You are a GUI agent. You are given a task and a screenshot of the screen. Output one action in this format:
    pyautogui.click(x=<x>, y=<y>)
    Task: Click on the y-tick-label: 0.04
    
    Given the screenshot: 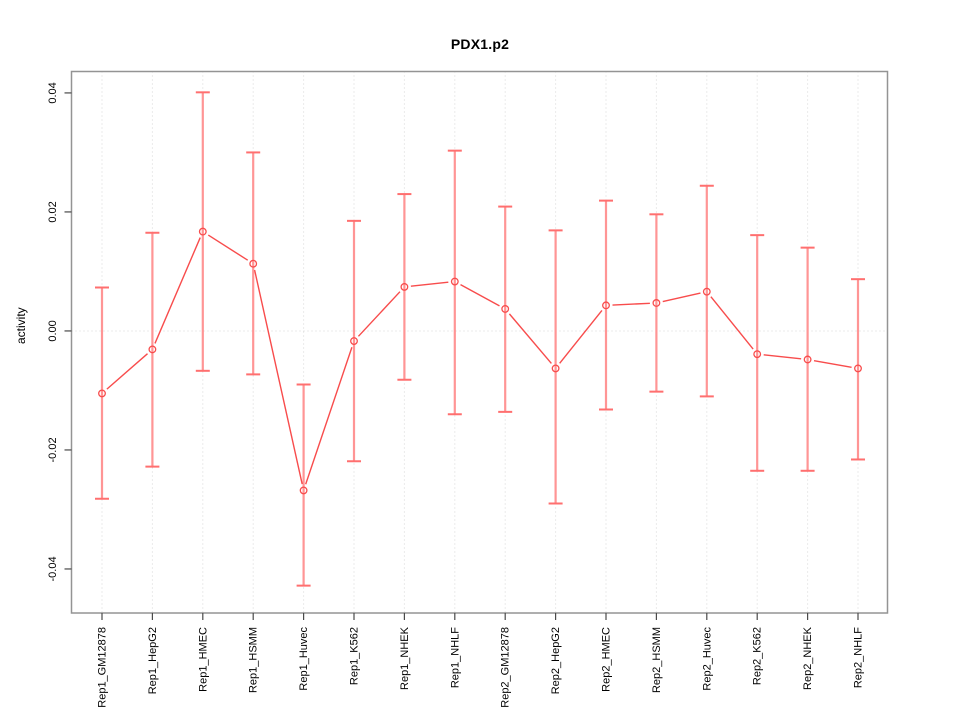 What is the action you would take?
    pyautogui.click(x=53, y=92)
    